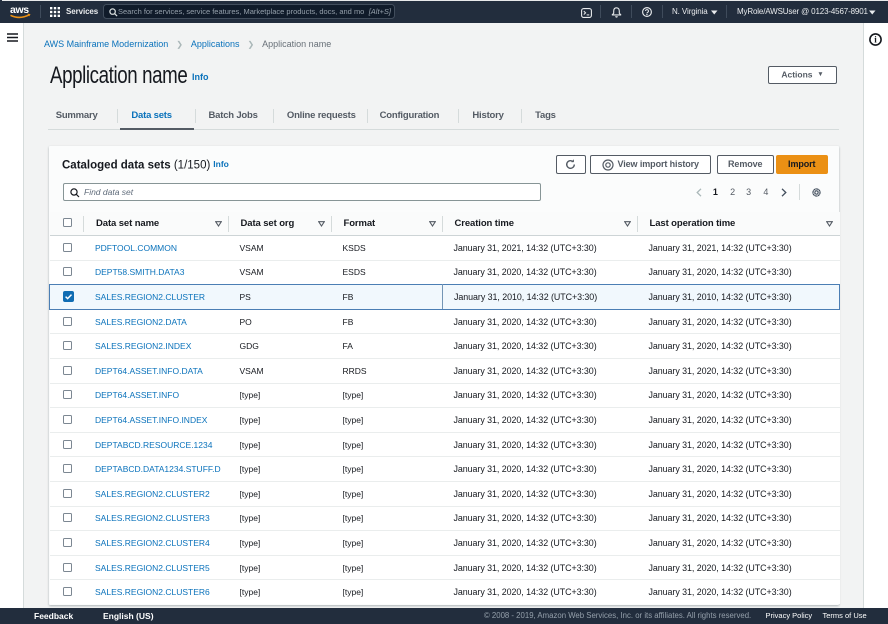 The width and height of the screenshot is (888, 624). I want to click on svg-text: i, so click(875, 40).